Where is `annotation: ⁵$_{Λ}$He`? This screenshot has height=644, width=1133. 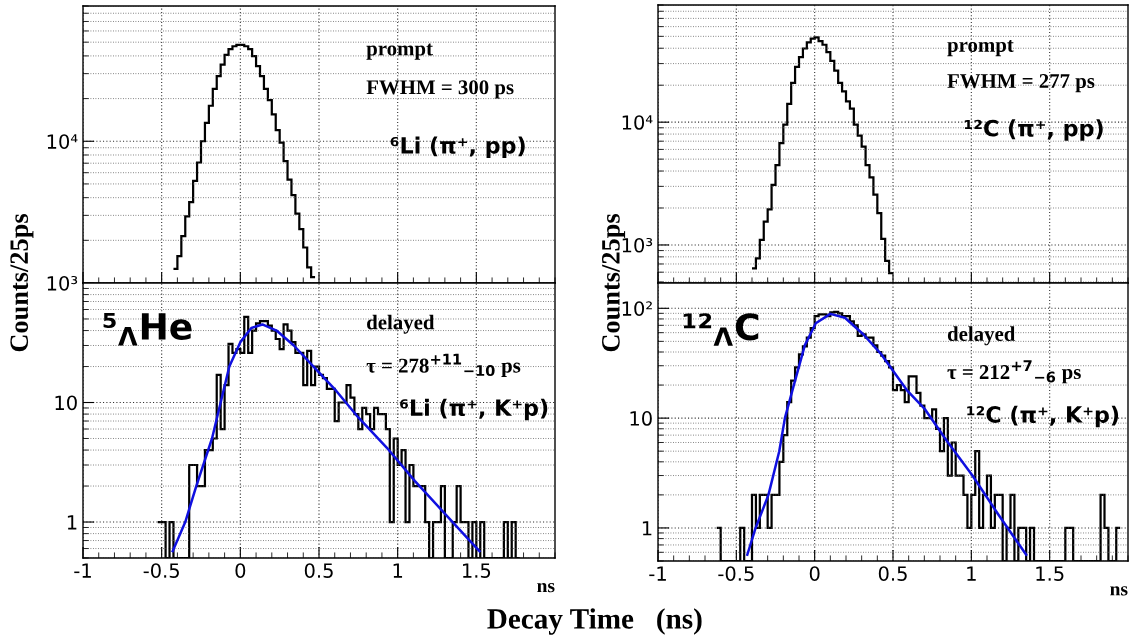 annotation: ⁵$_{Λ}$He is located at coordinates (147, 329).